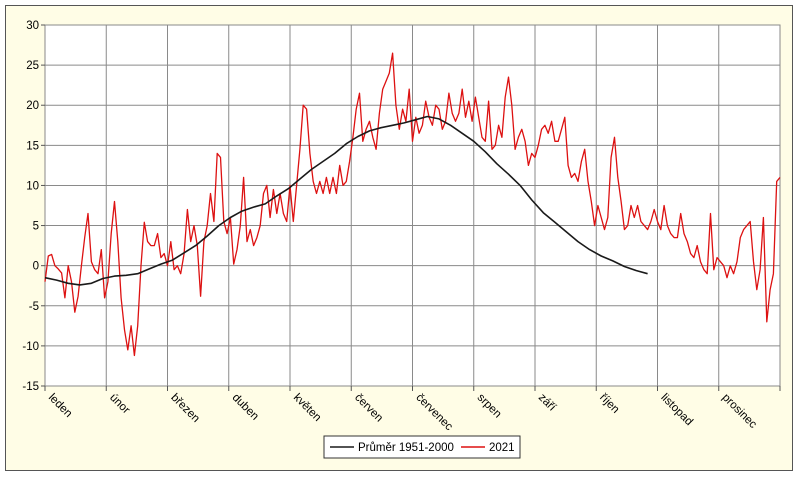 This screenshot has height=478, width=800. Describe the element at coordinates (36, 227) in the screenshot. I see `y-tick-label: 5` at that location.